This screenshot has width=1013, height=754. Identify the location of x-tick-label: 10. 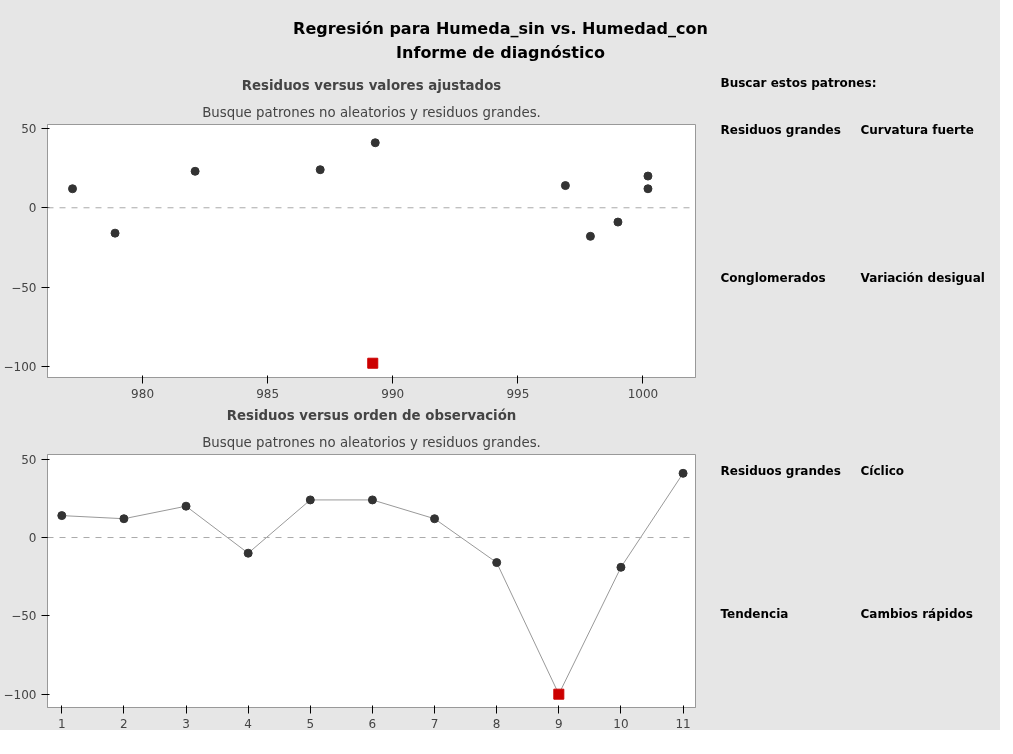
(621, 723).